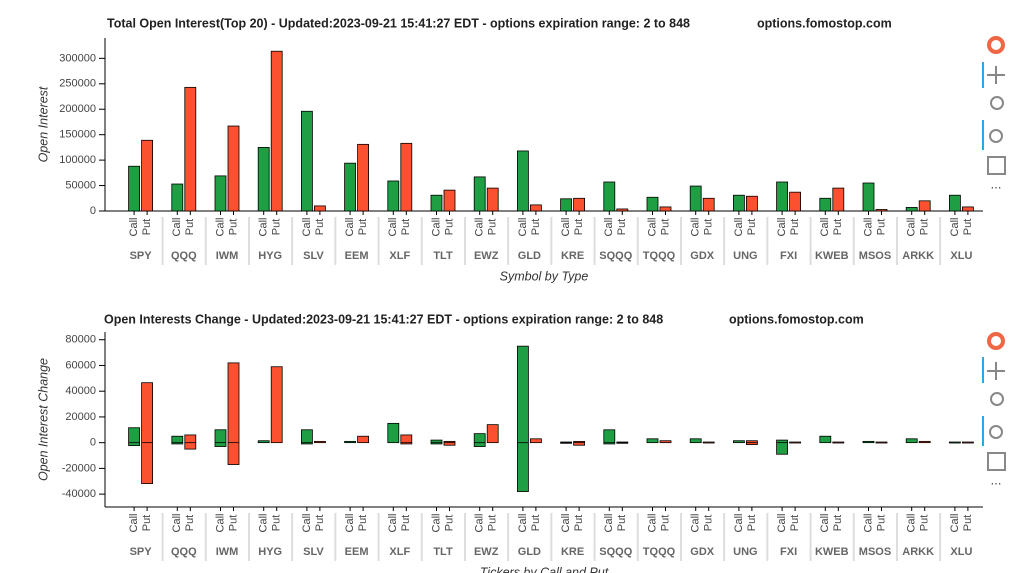  Describe the element at coordinates (702, 552) in the screenshot. I see `x-group-label: GDX` at that location.